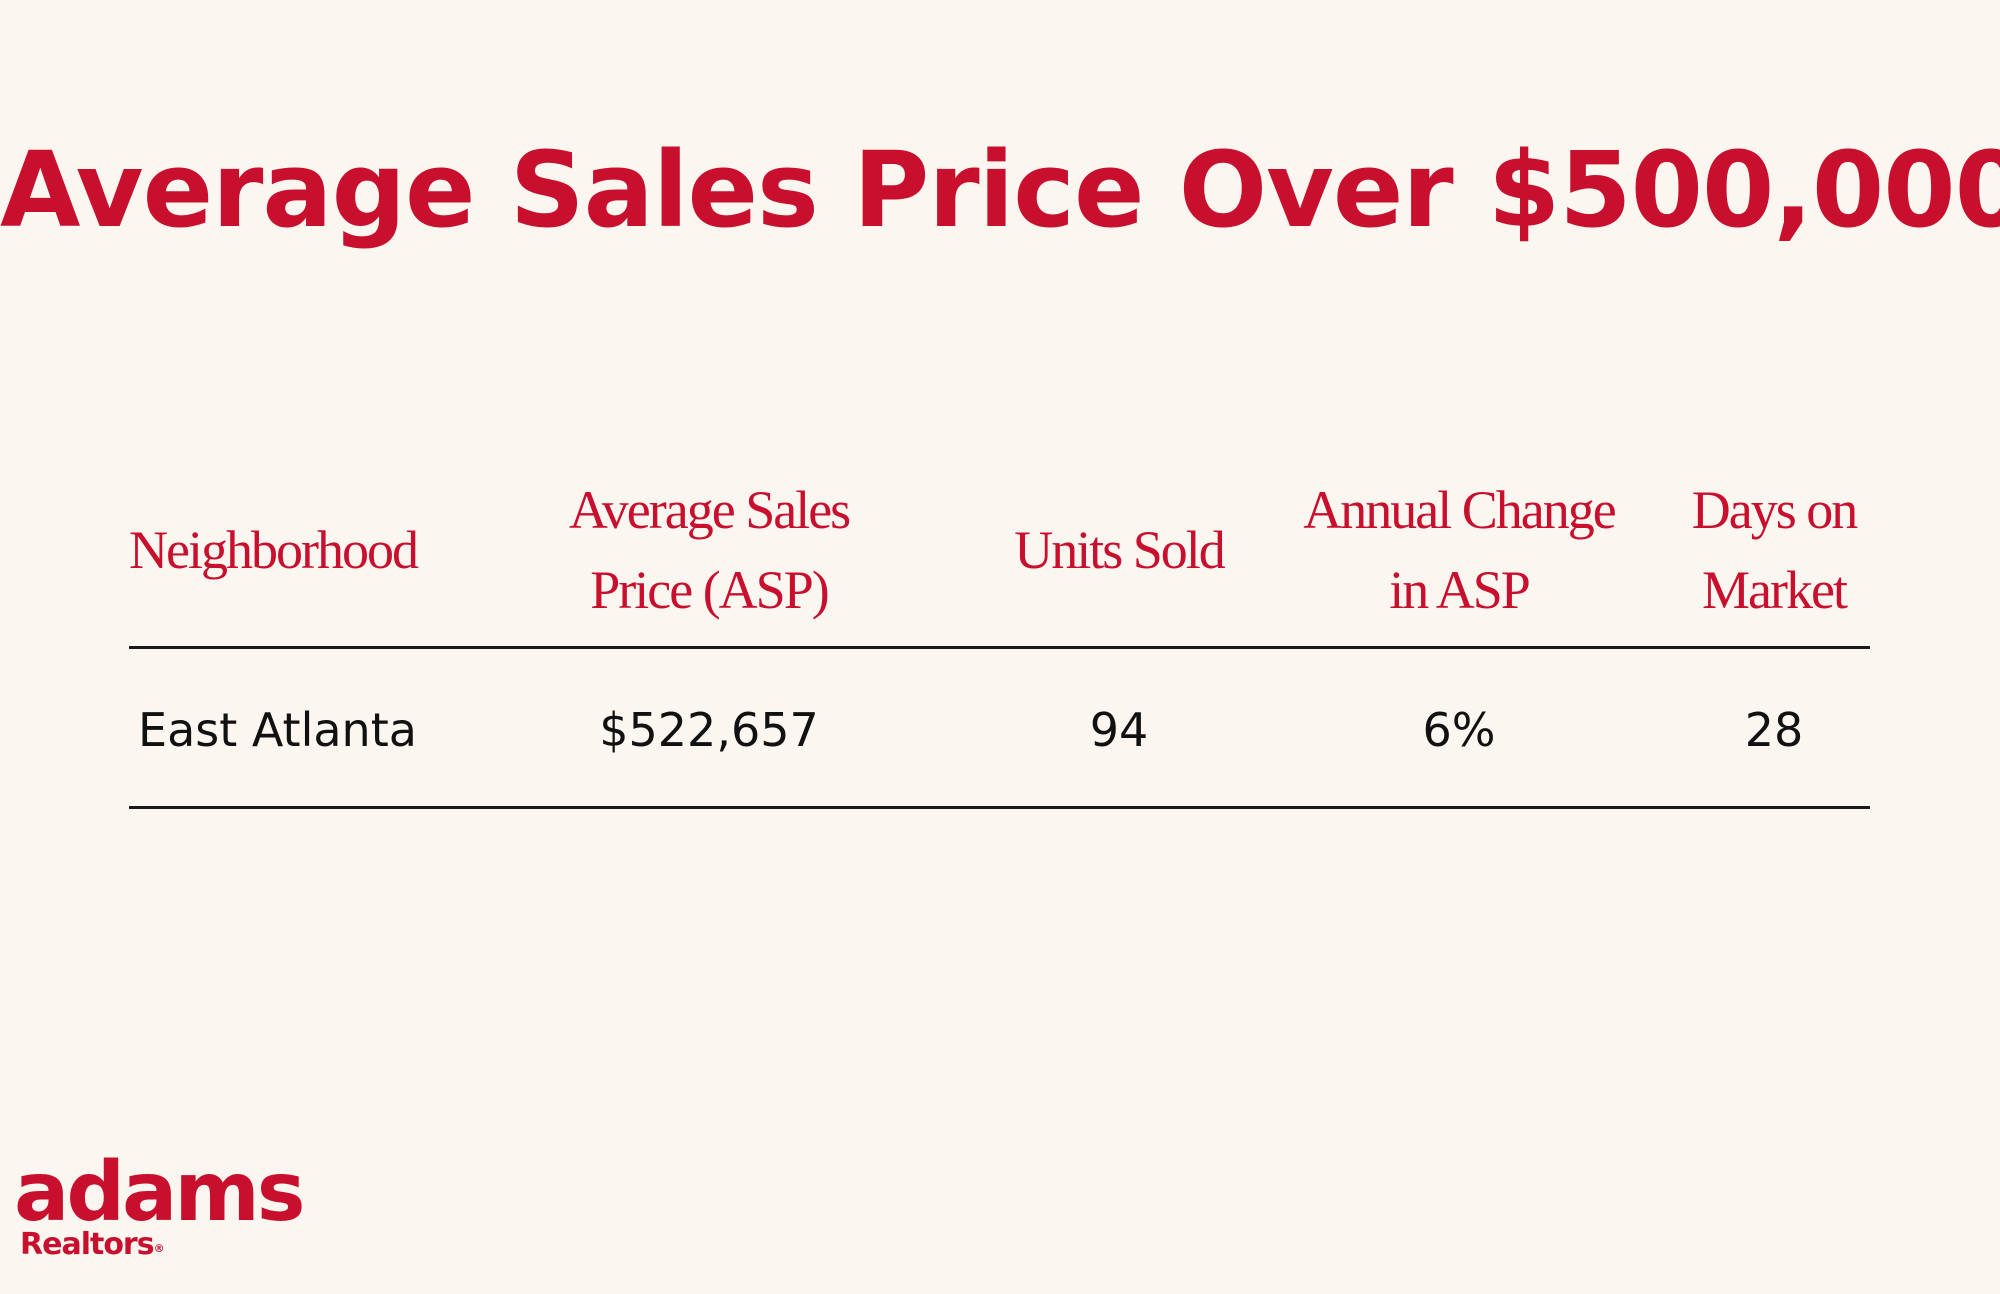  What do you see at coordinates (1459, 550) in the screenshot?
I see `header-annual-change: Annual Change in ASP` at bounding box center [1459, 550].